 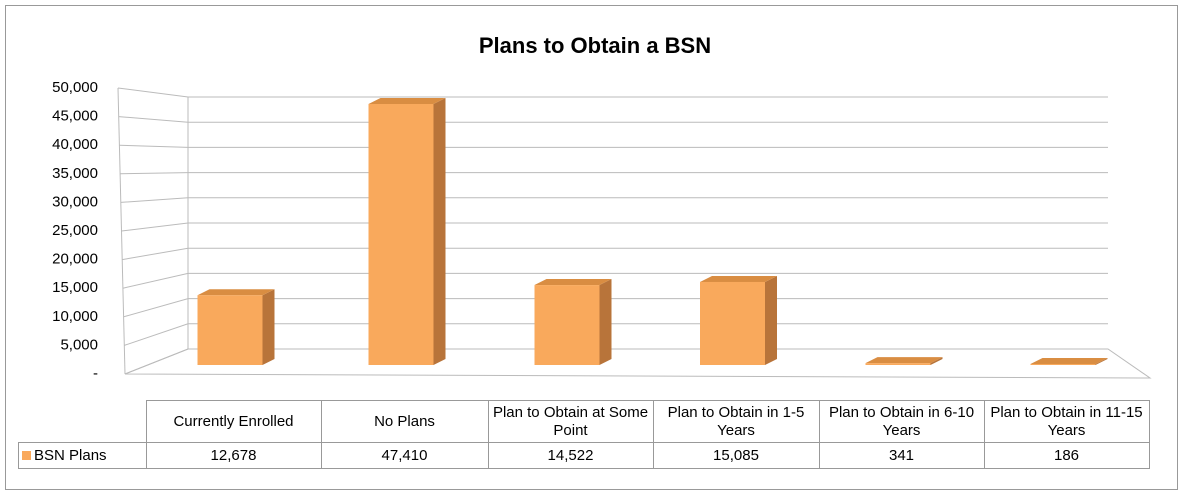 What do you see at coordinates (82, 421) in the screenshot?
I see `table-corner` at bounding box center [82, 421].